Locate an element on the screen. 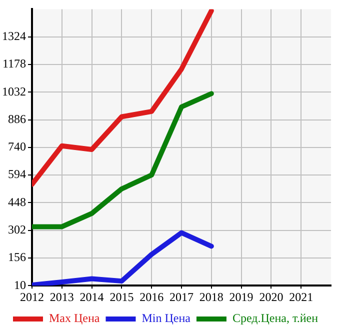 This screenshot has height=335, width=345. y-tick-label: 10 is located at coordinates (20, 285).